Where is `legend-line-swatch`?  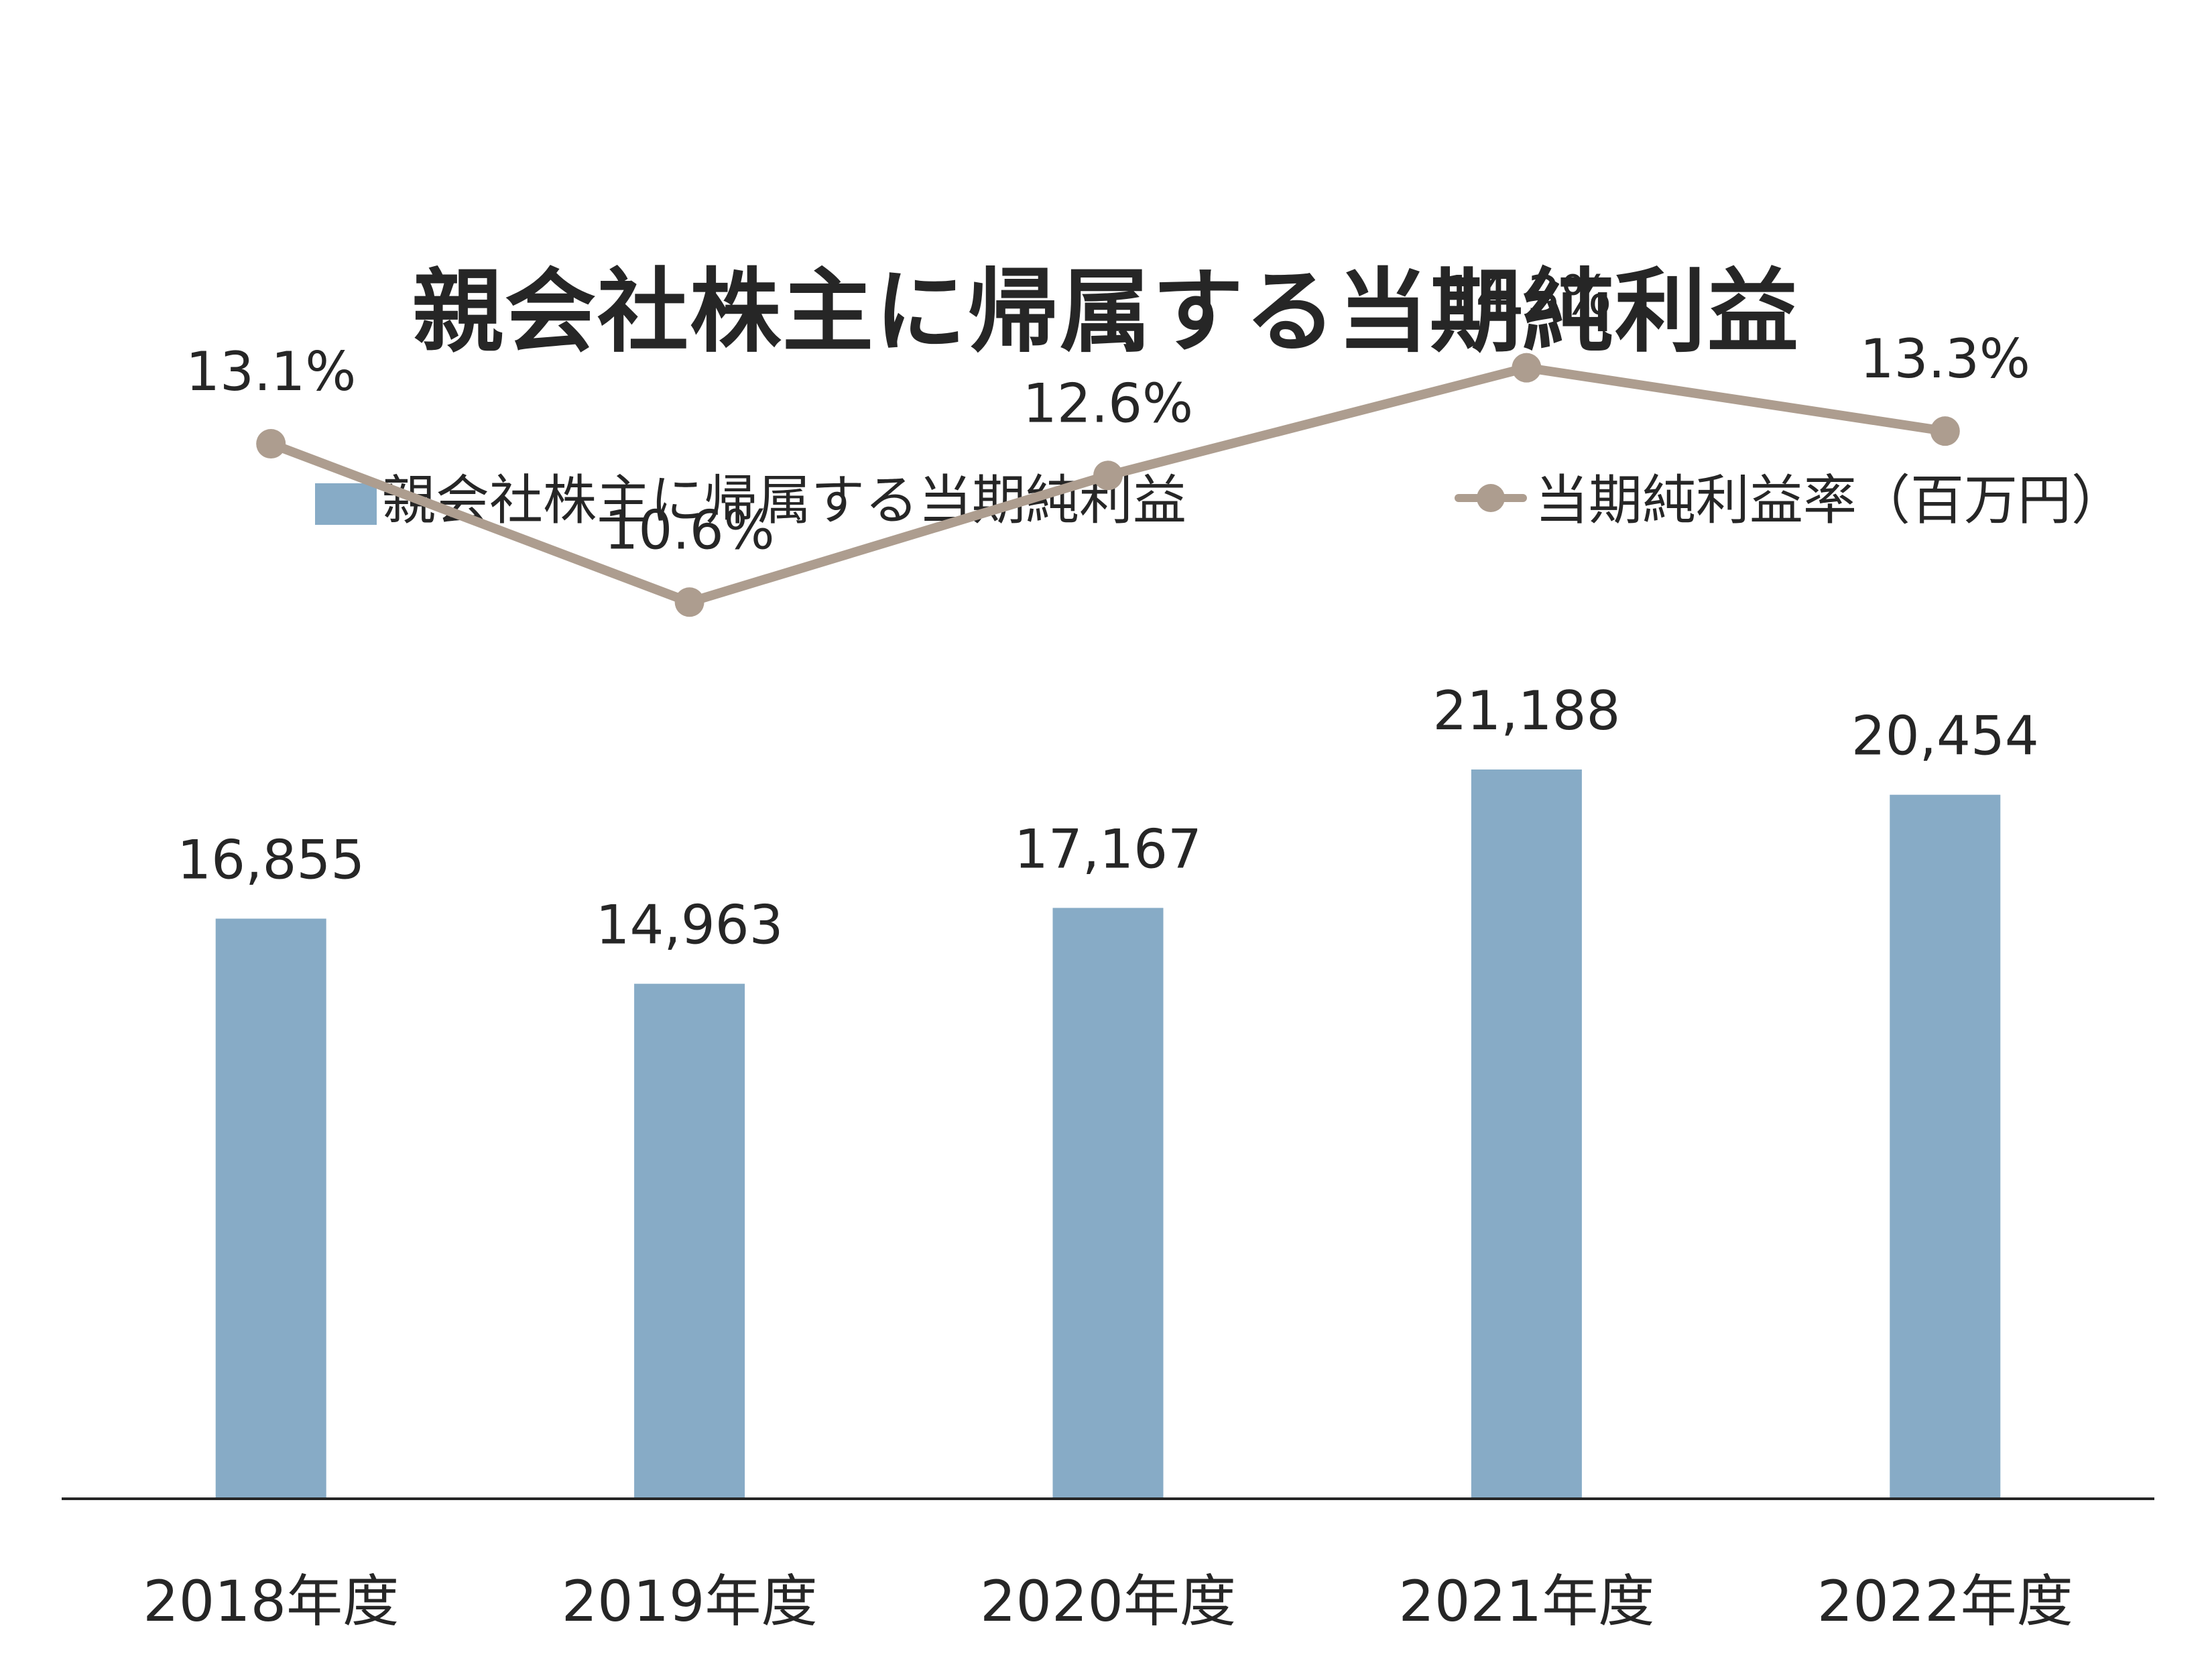
legend-line-swatch is located at coordinates (1491, 496).